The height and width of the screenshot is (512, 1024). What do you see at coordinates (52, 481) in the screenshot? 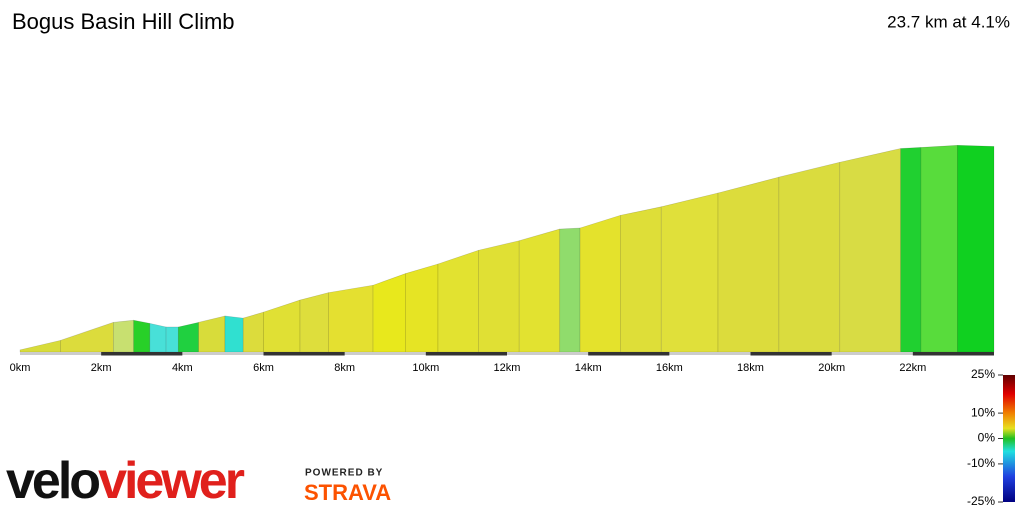
I see `logo-part: velo` at bounding box center [52, 481].